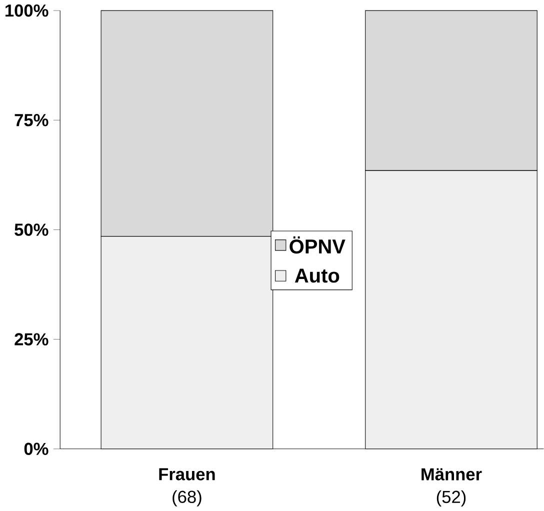 This screenshot has width=544, height=511. Describe the element at coordinates (31, 339) in the screenshot. I see `y-tick-label: 25%` at that location.